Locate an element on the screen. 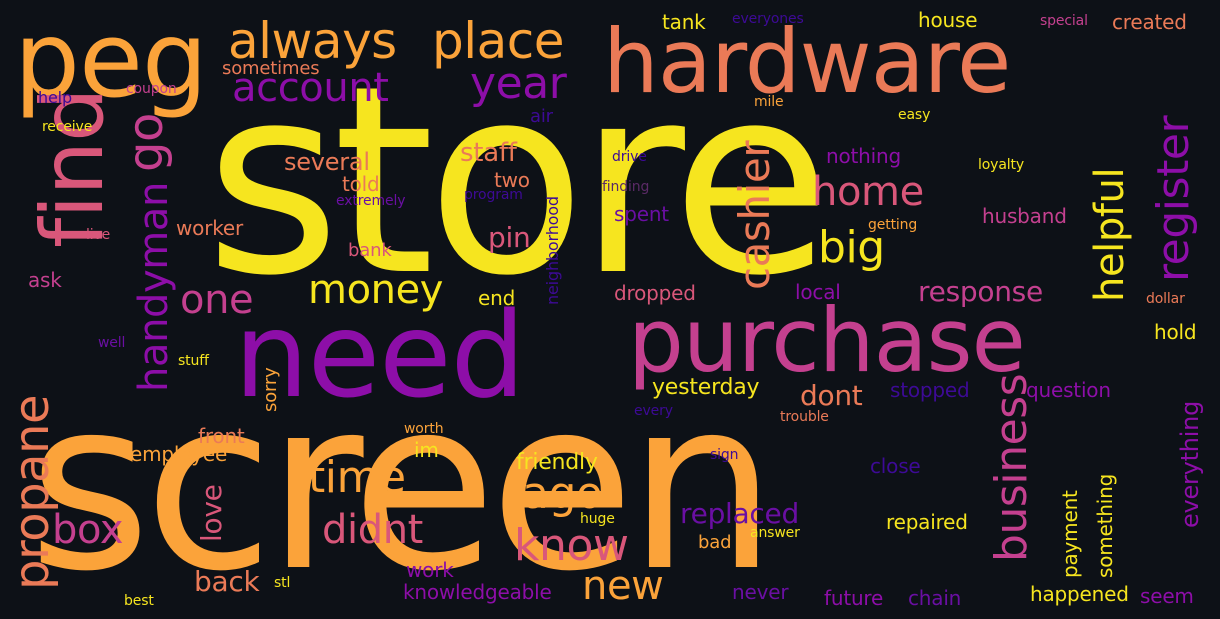 The width and height of the screenshot is (1220, 619). word-worth: worth is located at coordinates (424, 429).